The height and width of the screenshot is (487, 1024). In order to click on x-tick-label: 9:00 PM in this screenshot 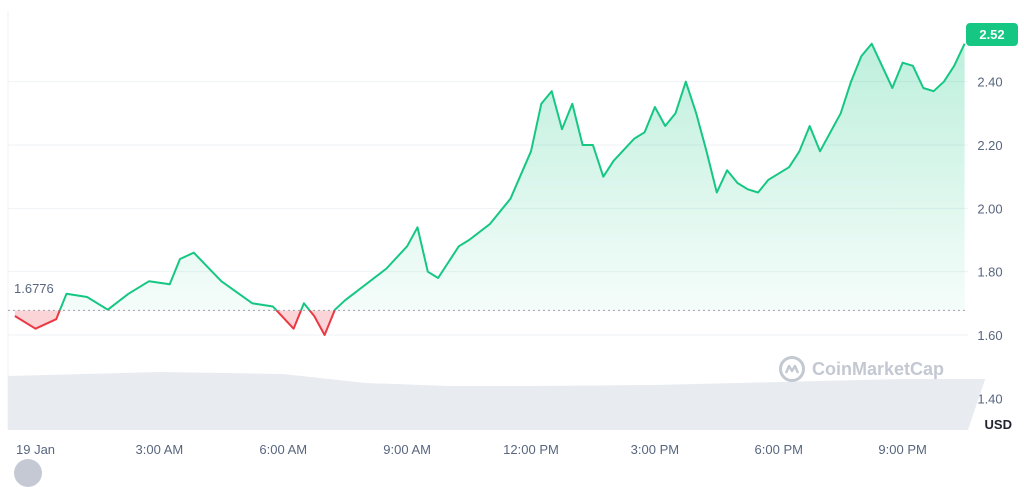, I will do `click(902, 449)`.